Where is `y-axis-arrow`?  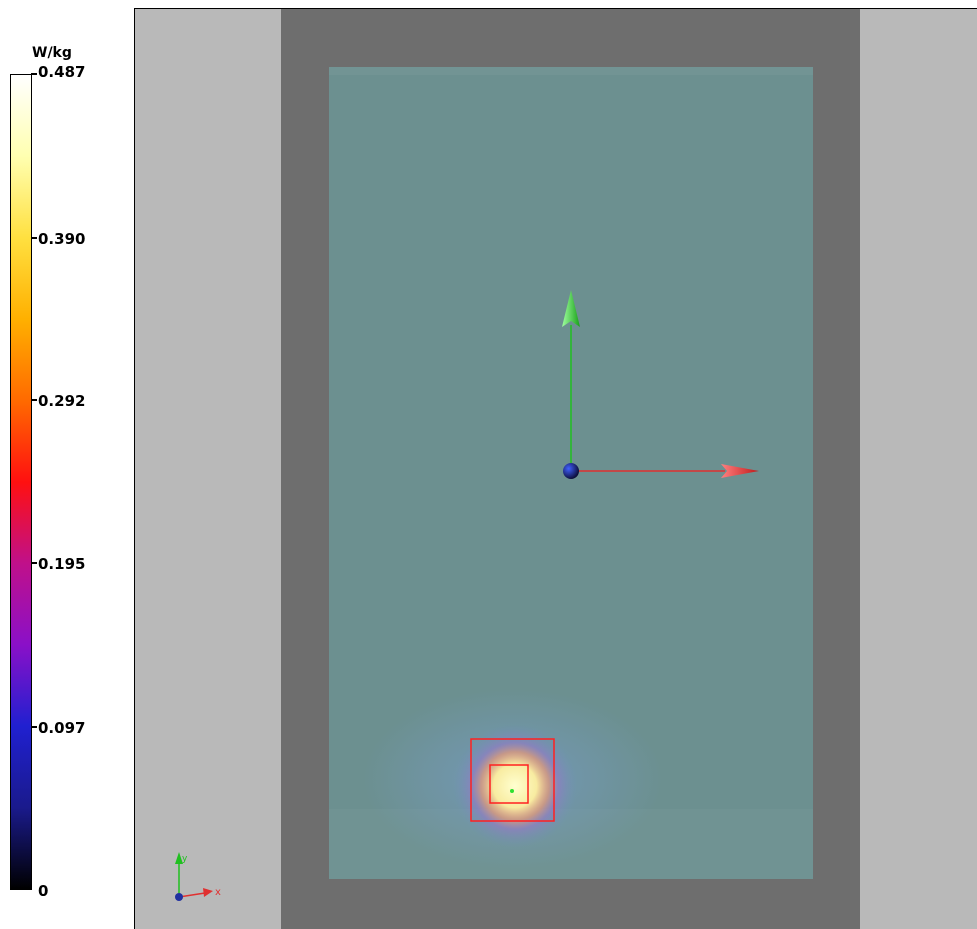 y-axis-arrow is located at coordinates (571, 308).